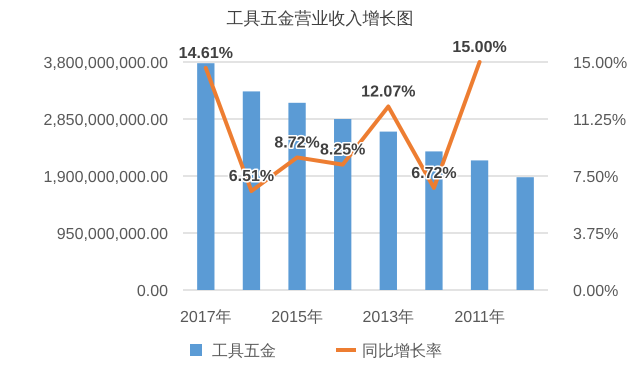 The image size is (640, 378). What do you see at coordinates (600, 63) in the screenshot?
I see `y2-tick-label: 15.00%` at bounding box center [600, 63].